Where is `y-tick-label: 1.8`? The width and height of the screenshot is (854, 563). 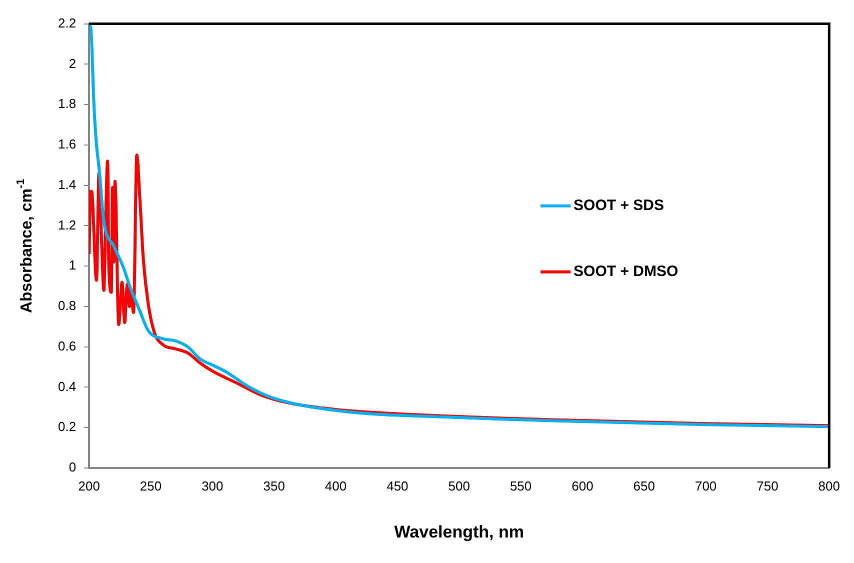
y-tick-label: 1.8 is located at coordinates (67, 104).